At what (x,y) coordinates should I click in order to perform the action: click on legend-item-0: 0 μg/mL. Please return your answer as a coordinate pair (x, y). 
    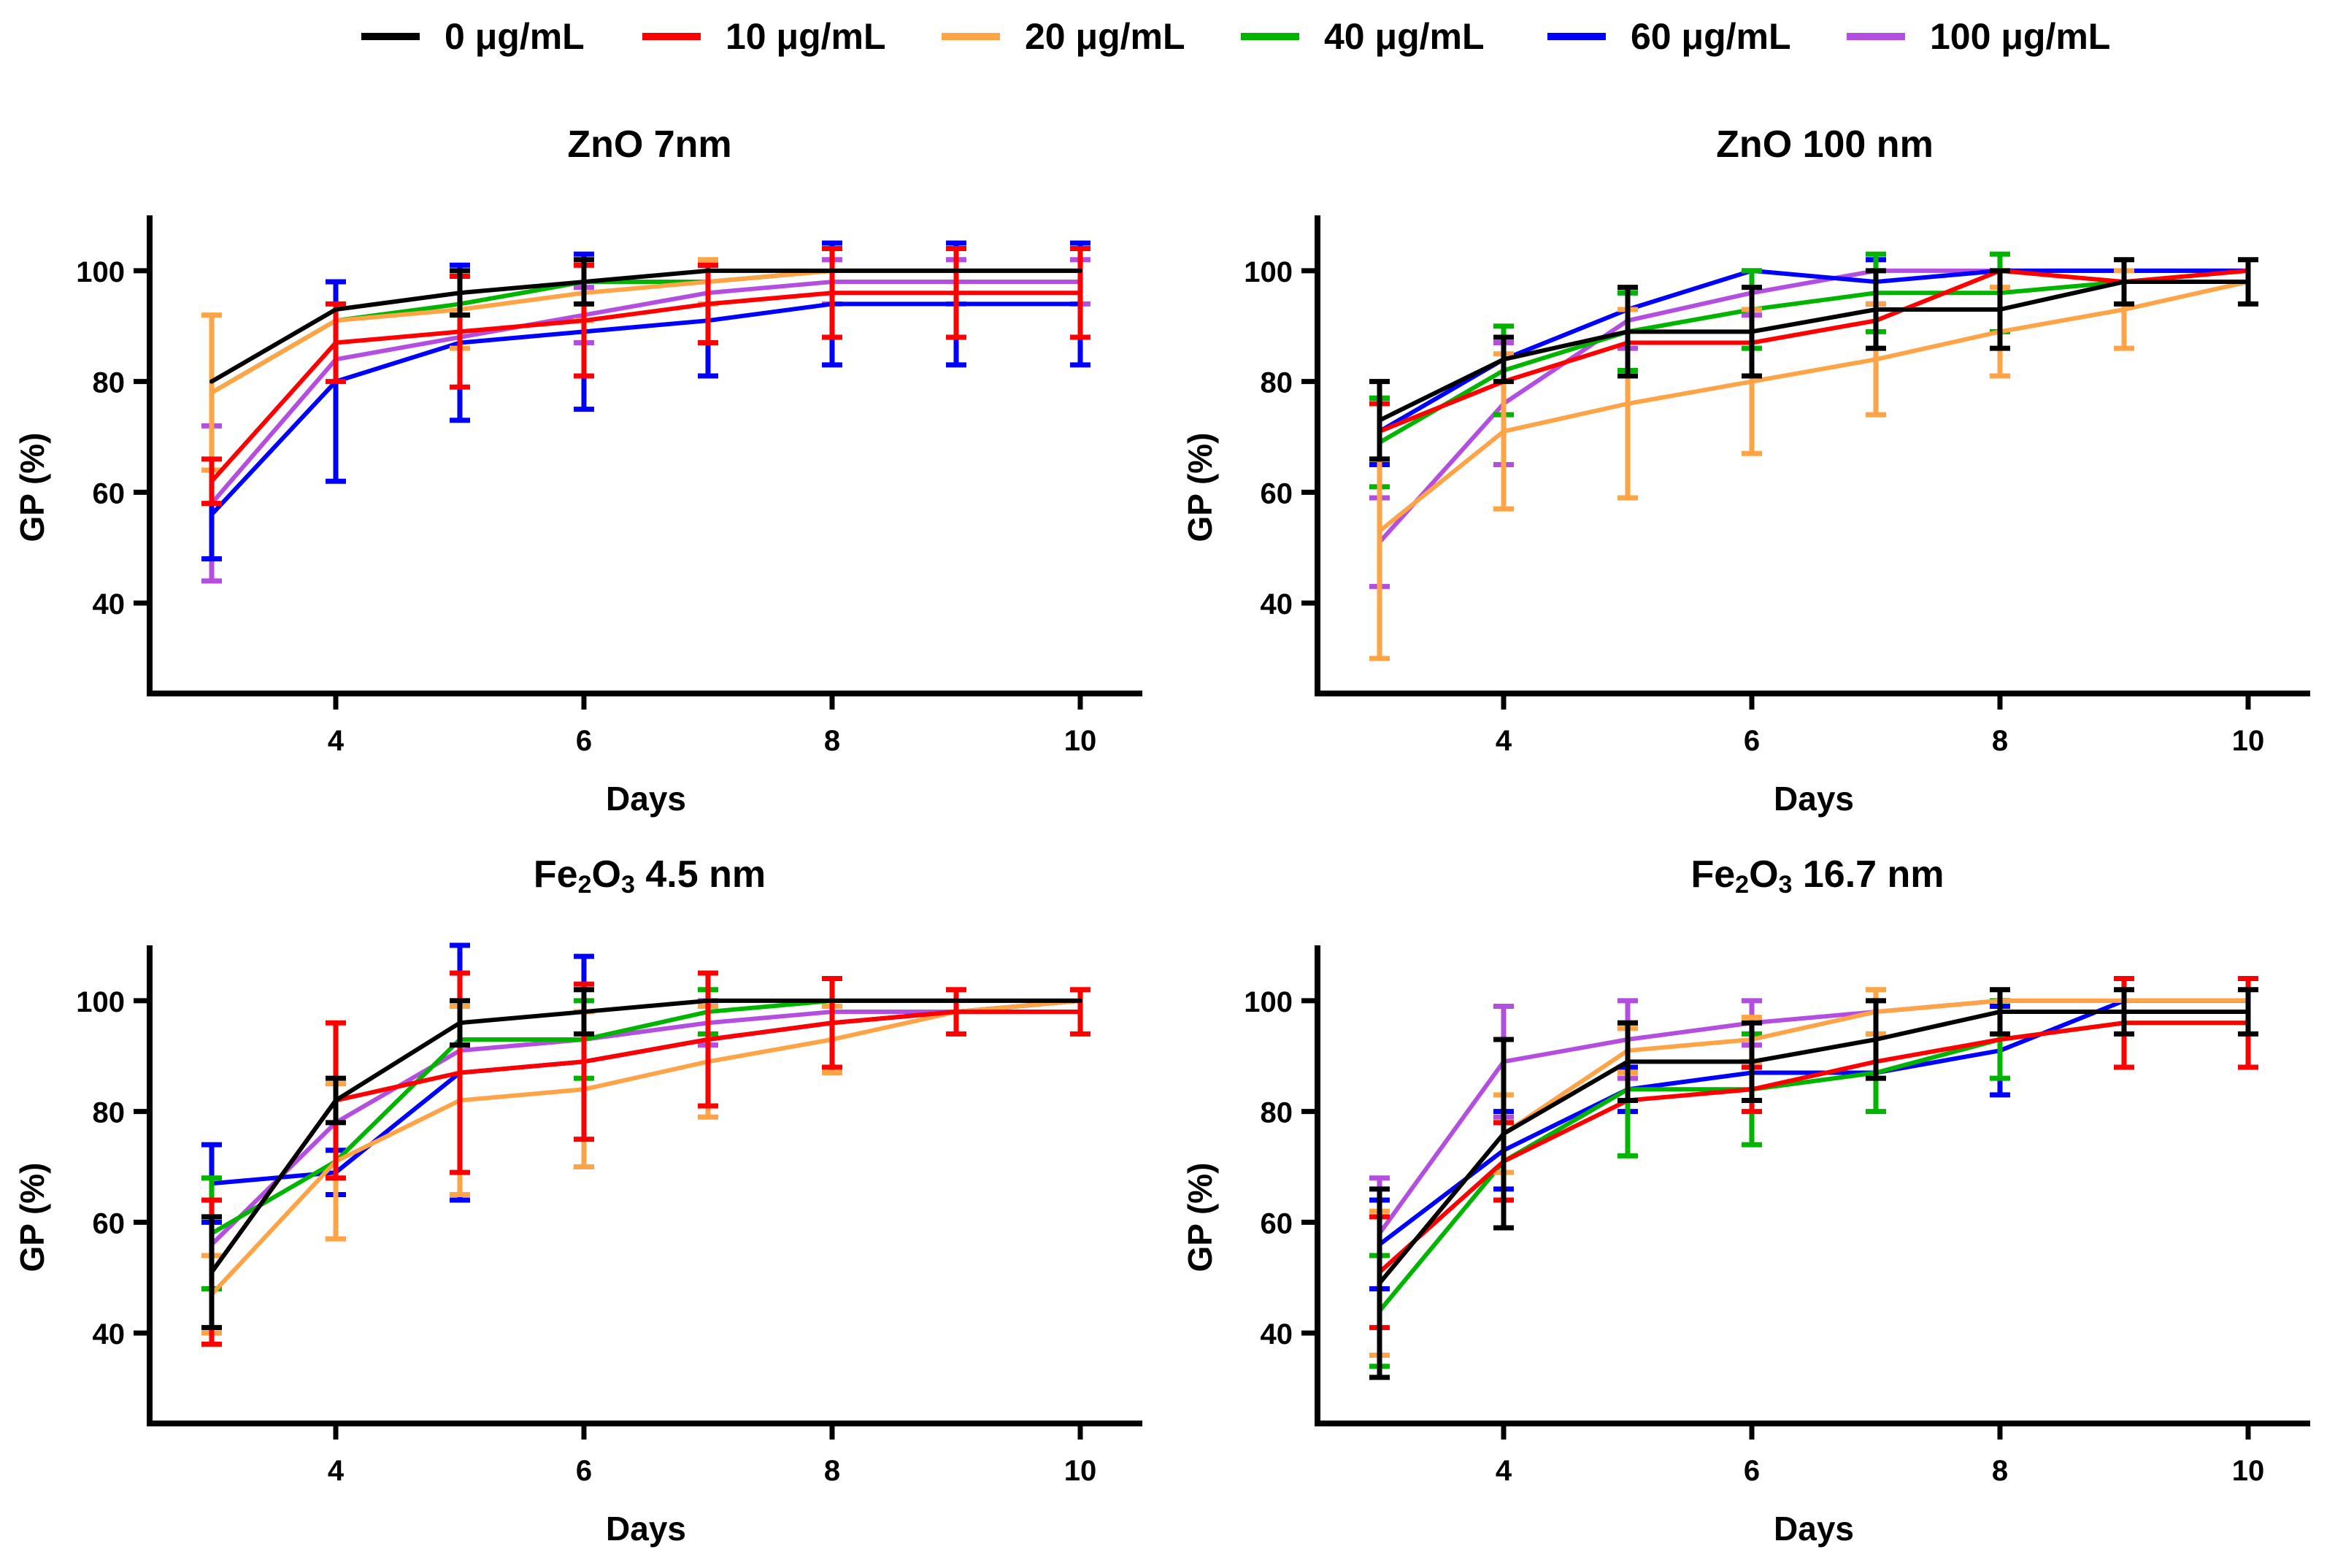
    Looking at the image, I should click on (473, 36).